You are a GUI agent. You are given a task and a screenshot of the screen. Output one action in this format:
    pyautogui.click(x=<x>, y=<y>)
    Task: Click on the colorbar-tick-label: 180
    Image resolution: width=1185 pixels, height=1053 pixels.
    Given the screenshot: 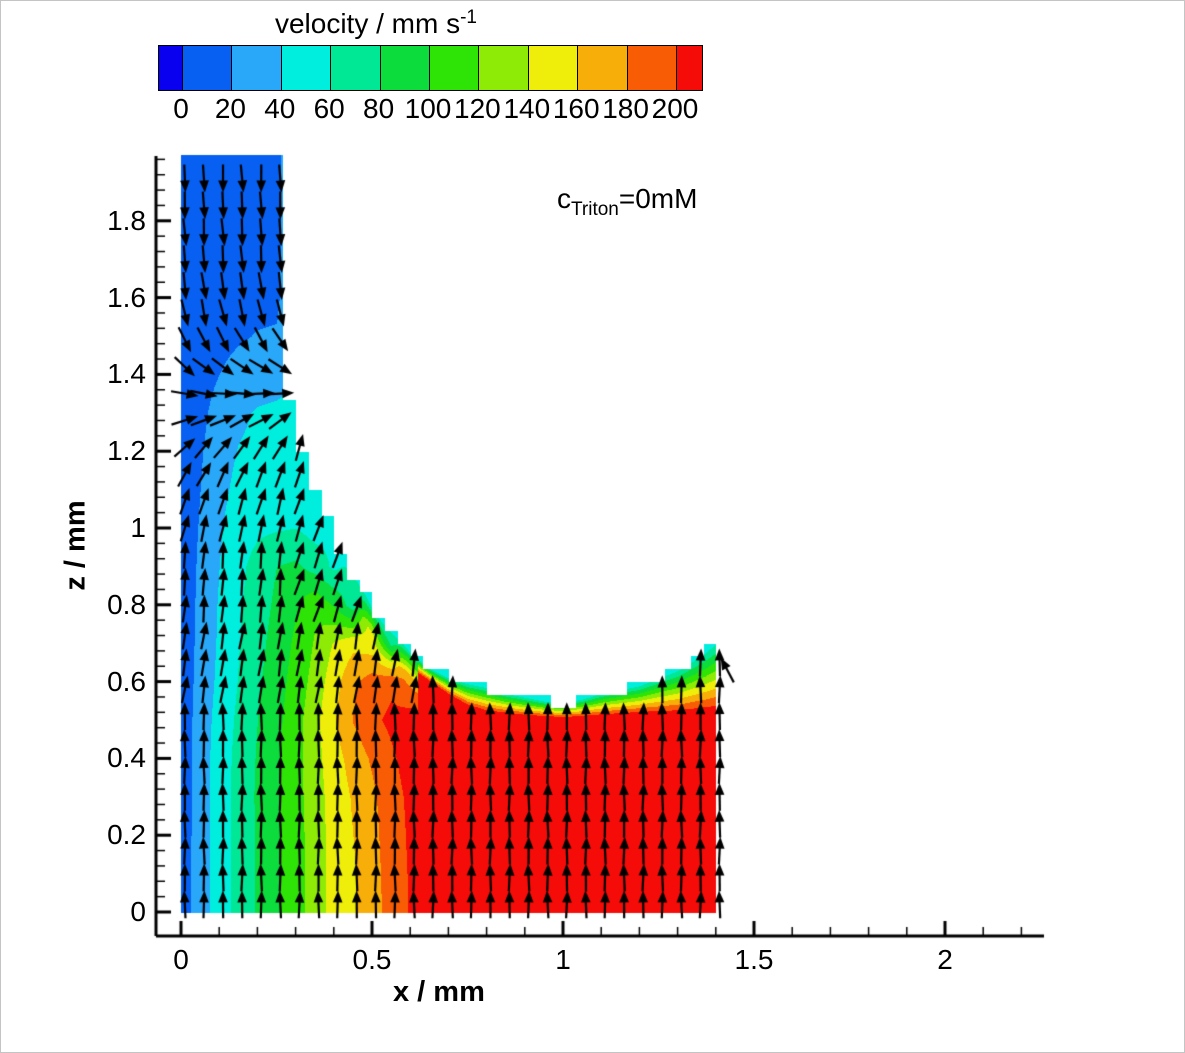 What is the action you would take?
    pyautogui.click(x=625, y=108)
    